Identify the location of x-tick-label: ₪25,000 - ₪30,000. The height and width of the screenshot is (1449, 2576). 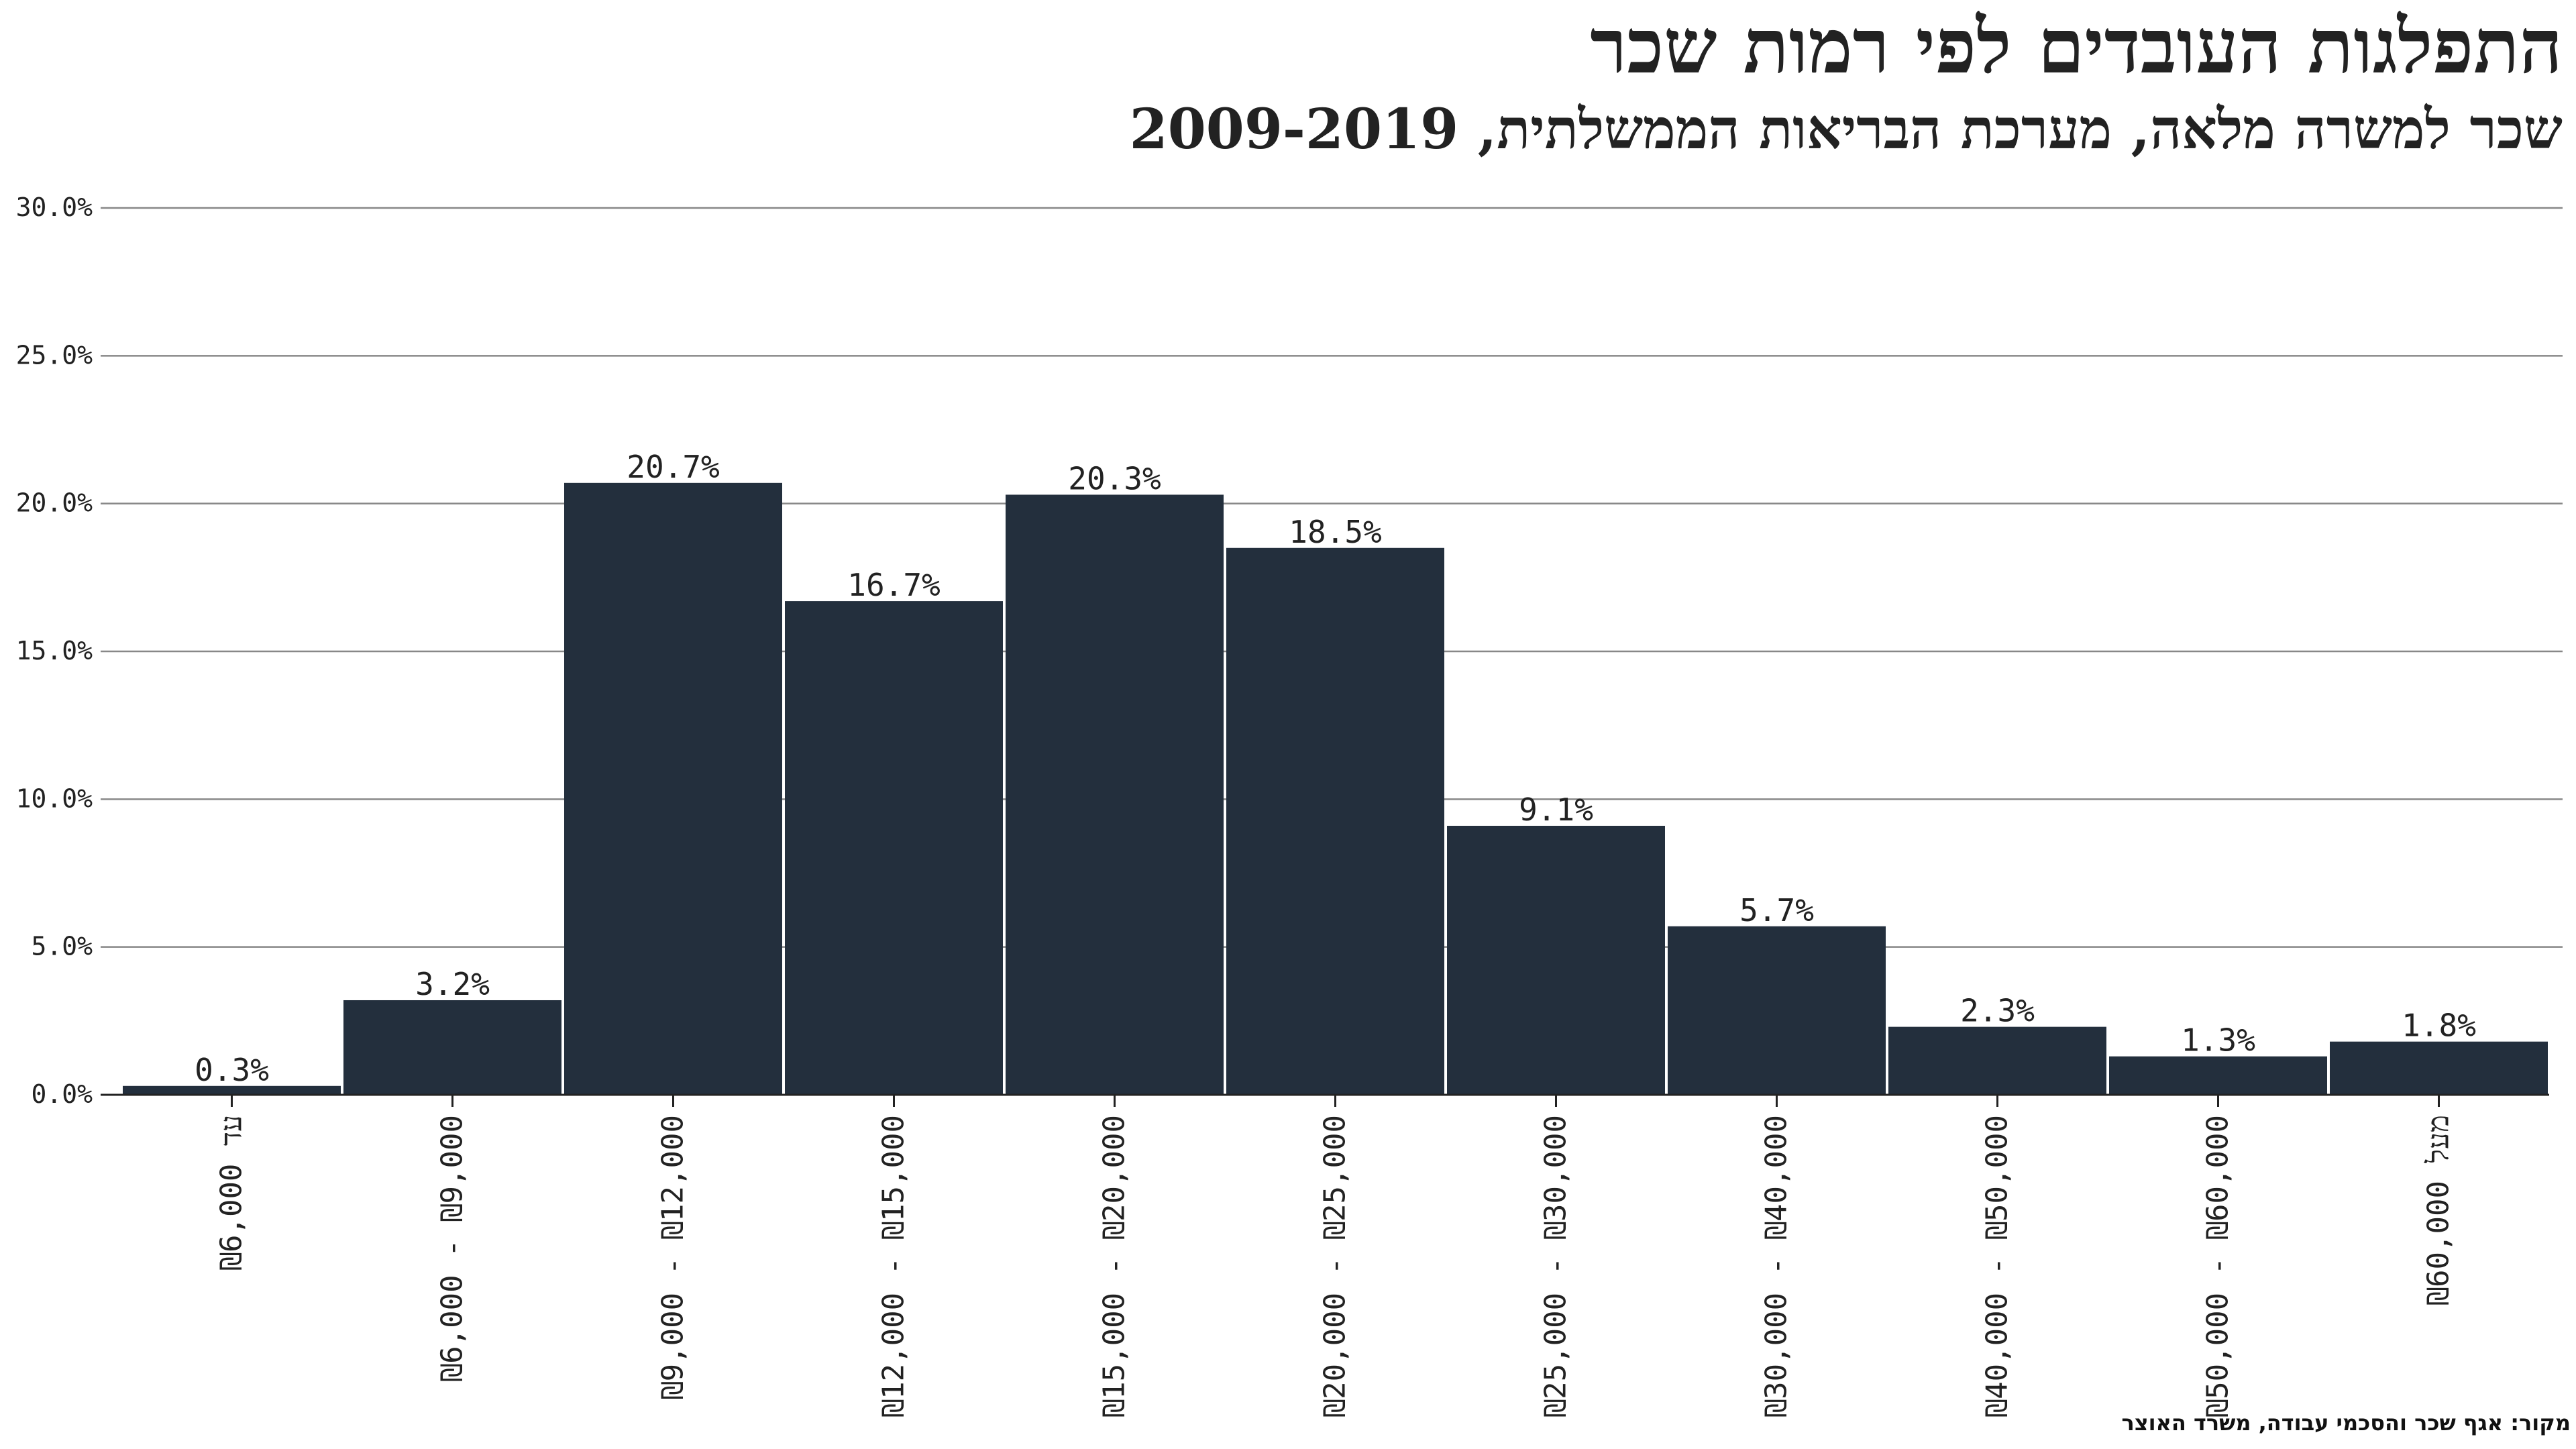
(1556, 1266).